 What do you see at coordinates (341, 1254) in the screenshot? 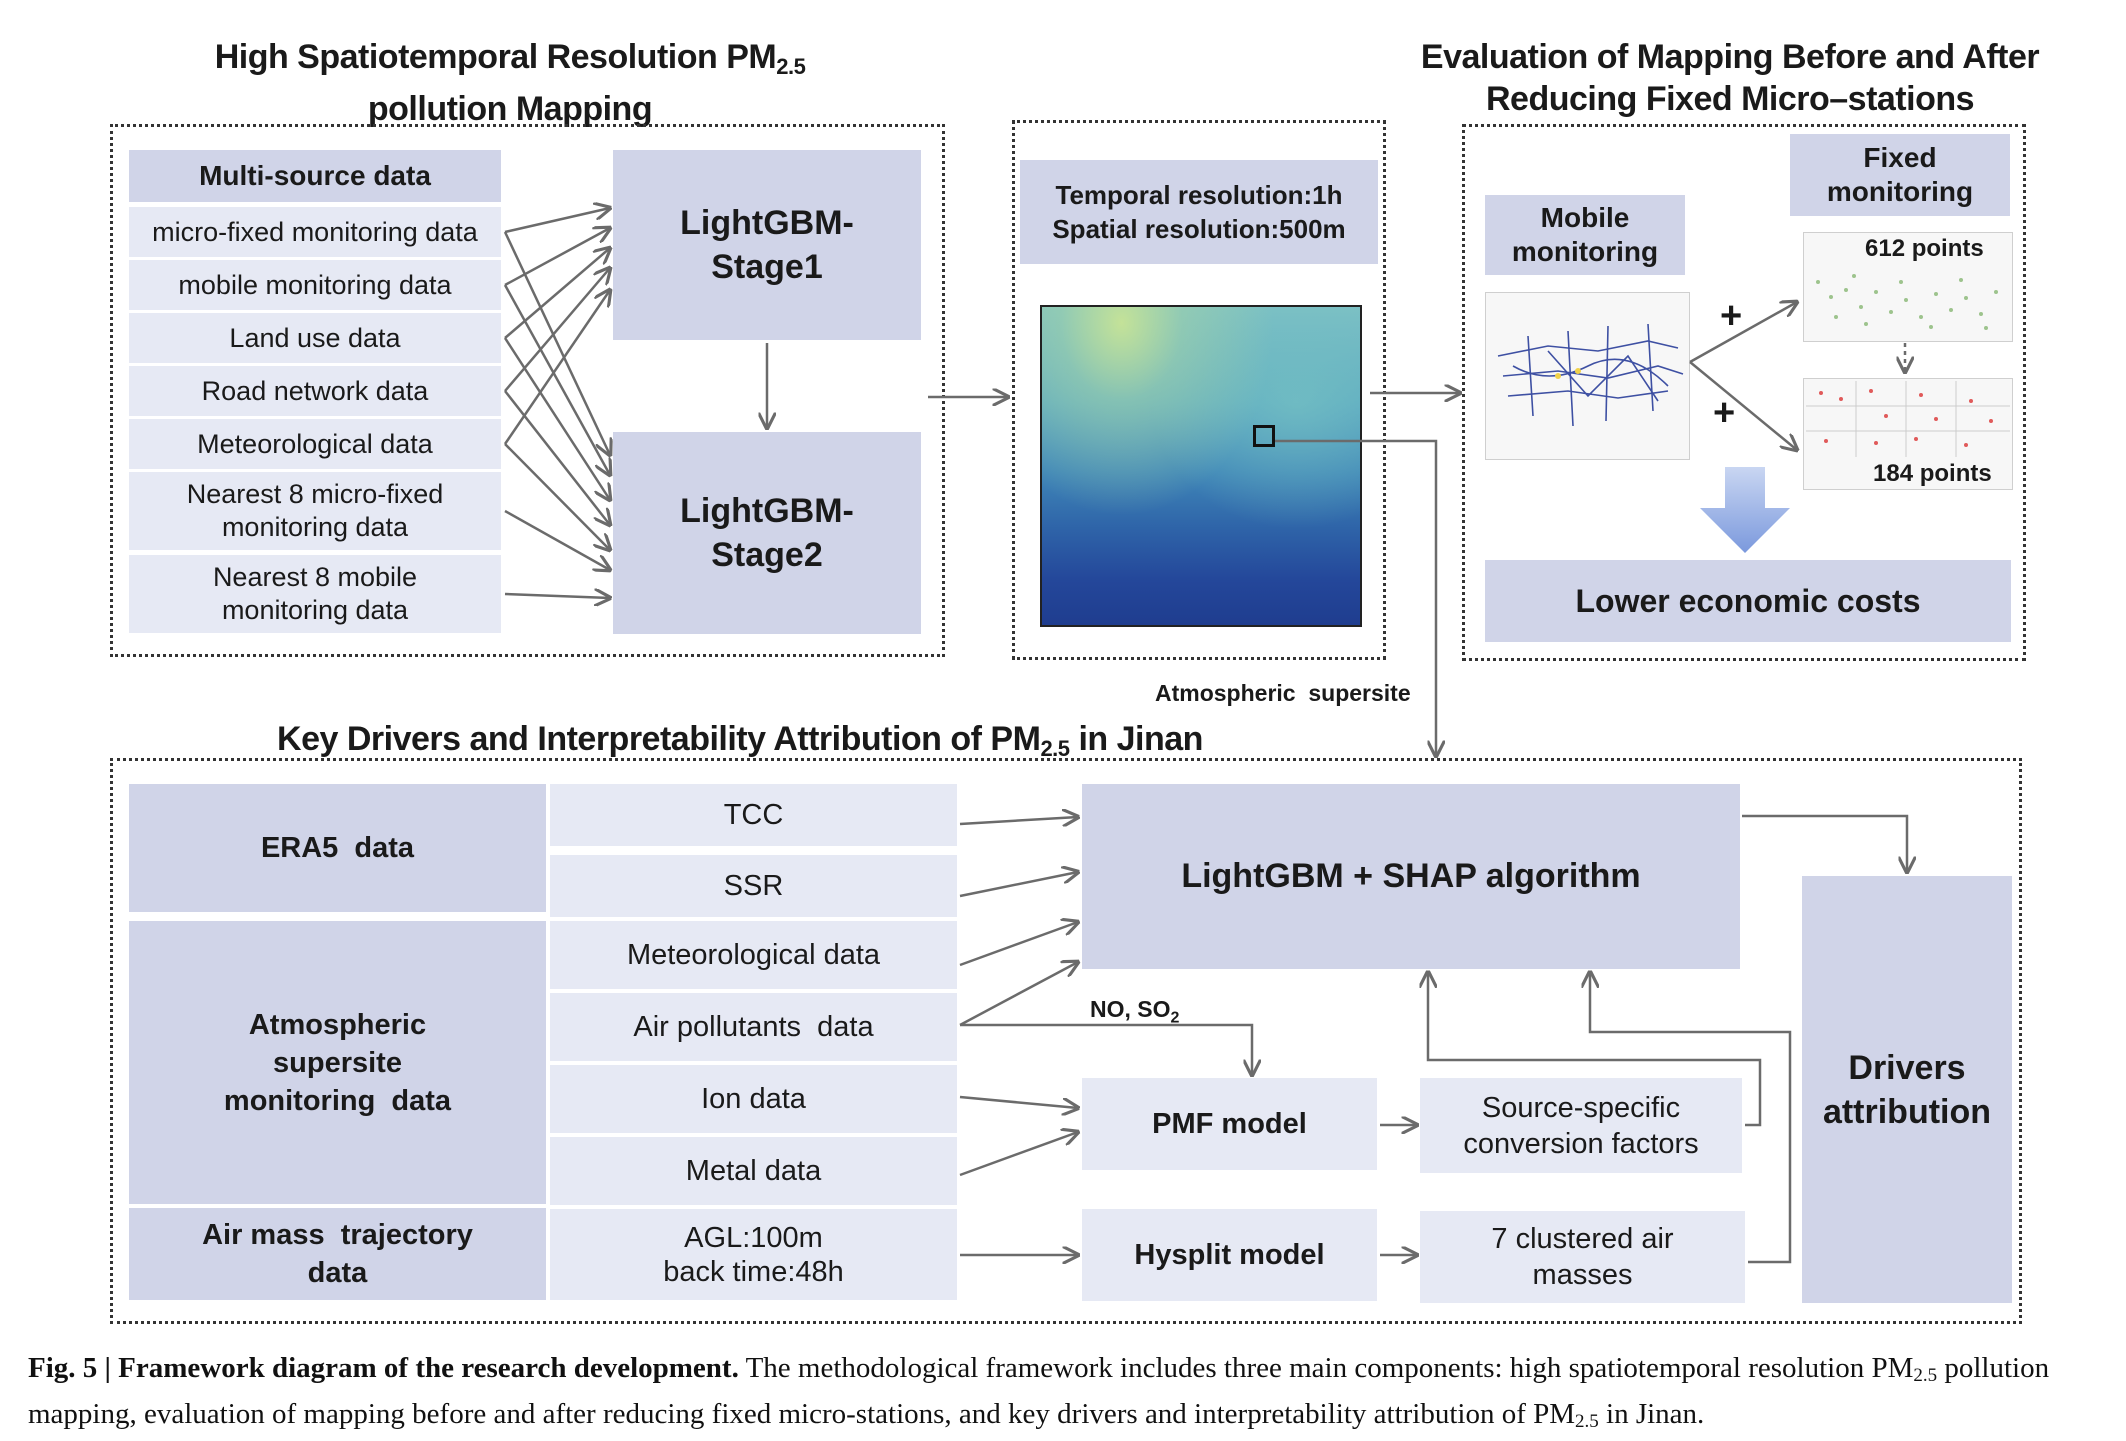
I see `trajectory-label: Air mass trajectory data` at bounding box center [341, 1254].